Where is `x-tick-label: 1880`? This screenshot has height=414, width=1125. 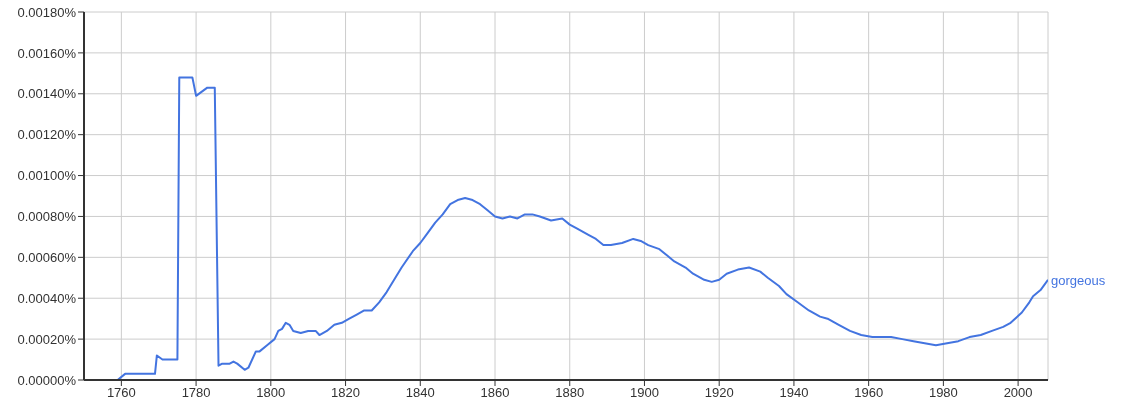
x-tick-label: 1880 is located at coordinates (570, 393).